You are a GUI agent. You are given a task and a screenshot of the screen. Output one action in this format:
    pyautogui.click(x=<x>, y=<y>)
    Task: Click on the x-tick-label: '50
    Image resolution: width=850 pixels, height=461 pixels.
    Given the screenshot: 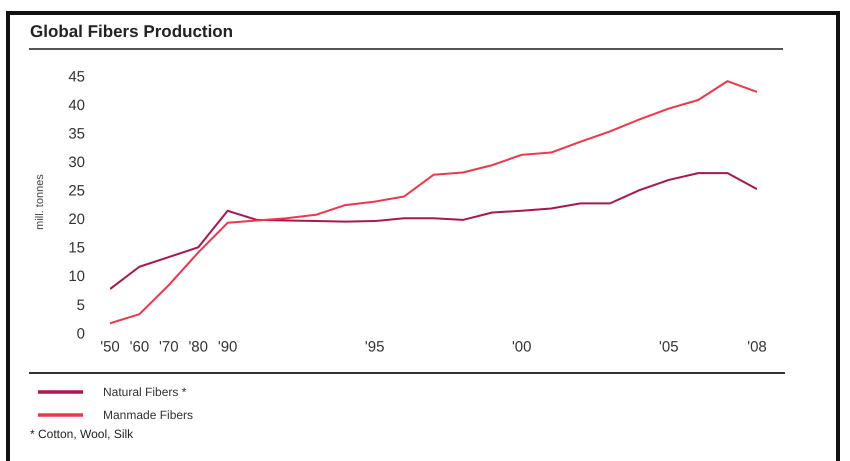 What is the action you would take?
    pyautogui.click(x=110, y=347)
    